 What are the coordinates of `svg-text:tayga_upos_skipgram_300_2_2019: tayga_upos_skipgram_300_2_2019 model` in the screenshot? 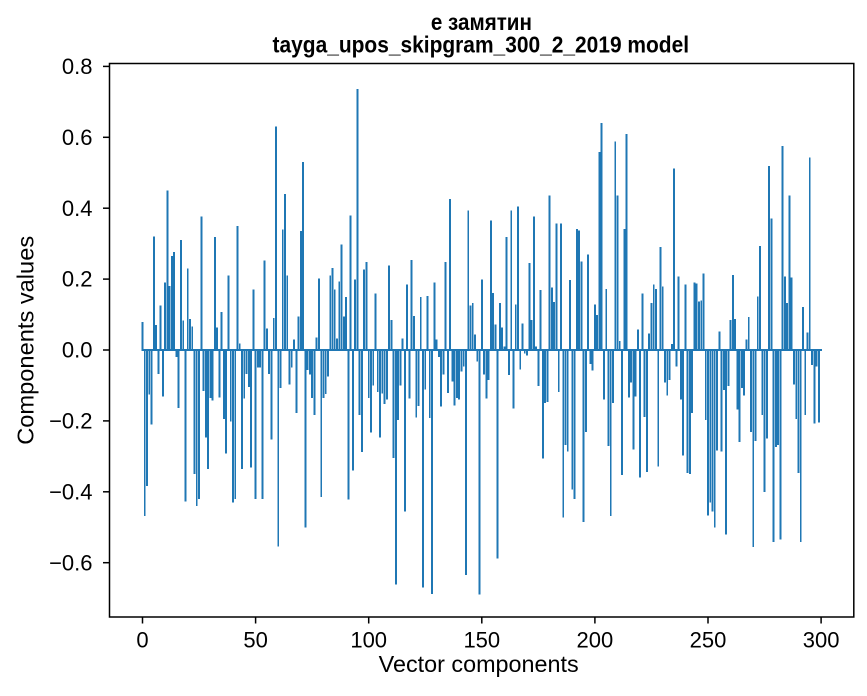 It's located at (481, 45).